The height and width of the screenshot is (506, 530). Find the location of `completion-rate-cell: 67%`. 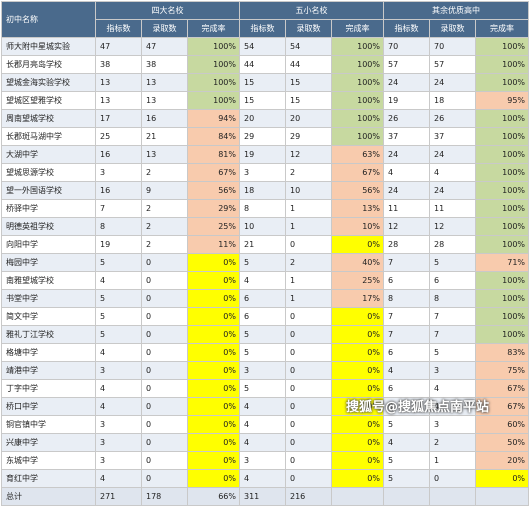

completion-rate-cell: 67% is located at coordinates (213, 172).